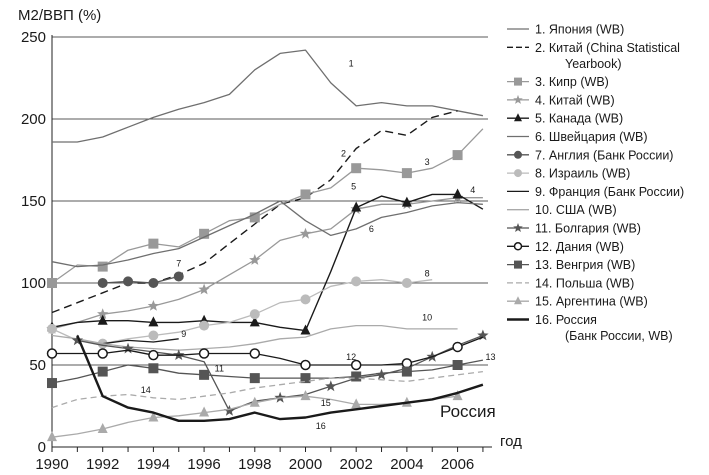  I want to click on x-tick-label: 1996, so click(203, 464).